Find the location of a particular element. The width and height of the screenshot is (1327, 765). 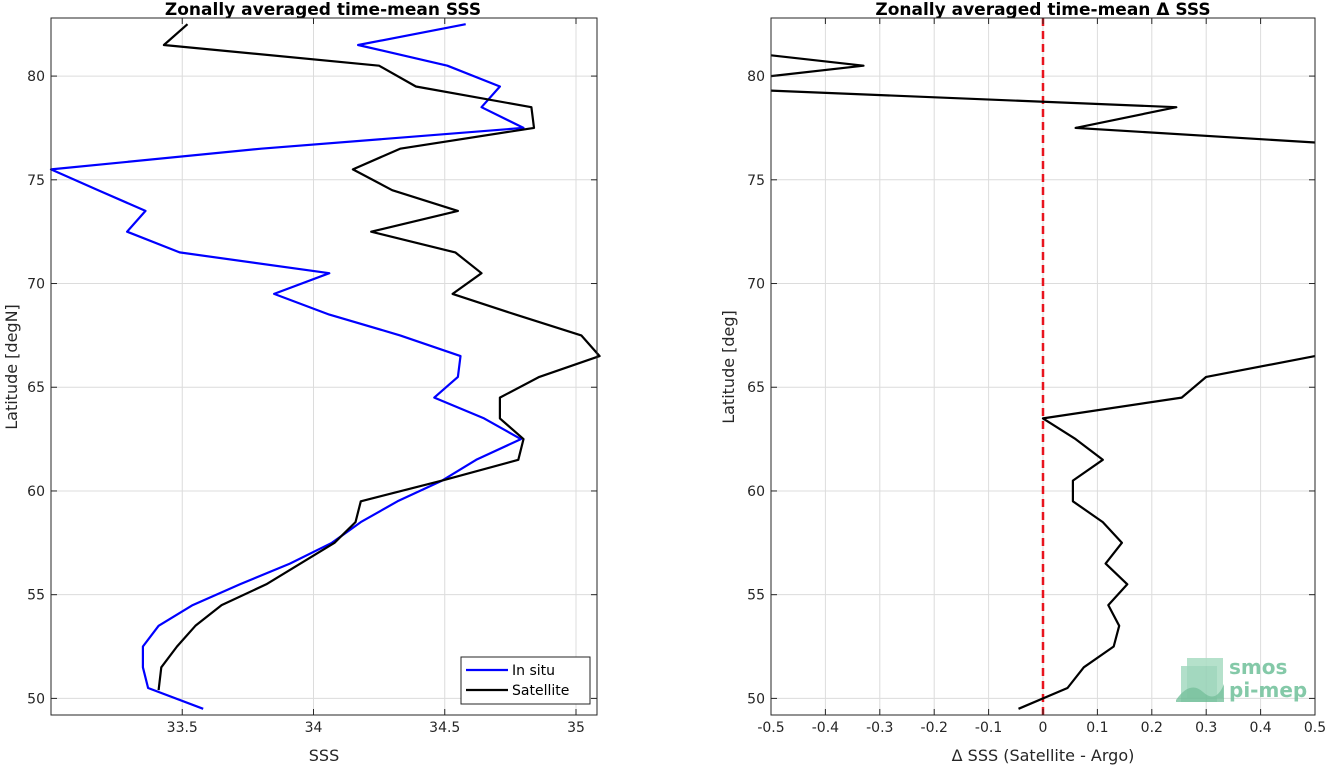

right-y-axis-label: Latitude [deg] is located at coordinates (728, 367).